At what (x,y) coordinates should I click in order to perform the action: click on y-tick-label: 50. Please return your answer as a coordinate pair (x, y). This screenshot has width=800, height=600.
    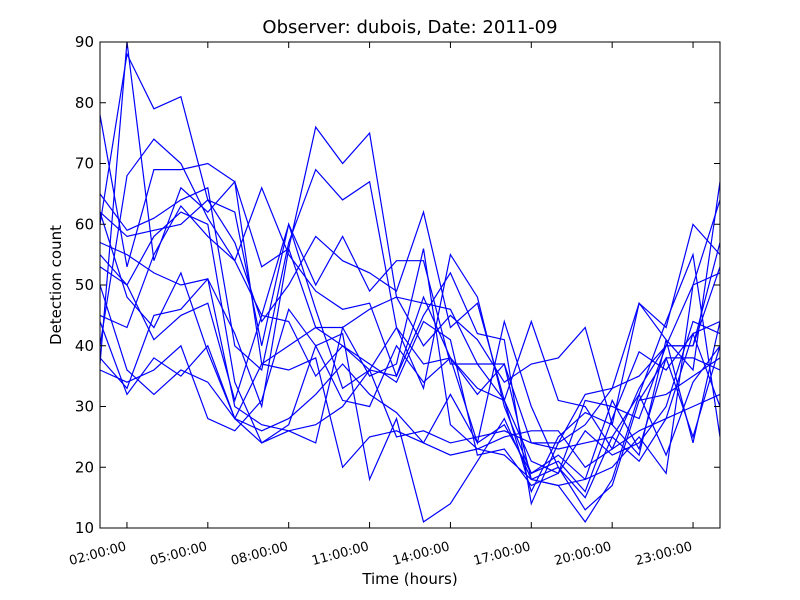
    Looking at the image, I should click on (84, 285).